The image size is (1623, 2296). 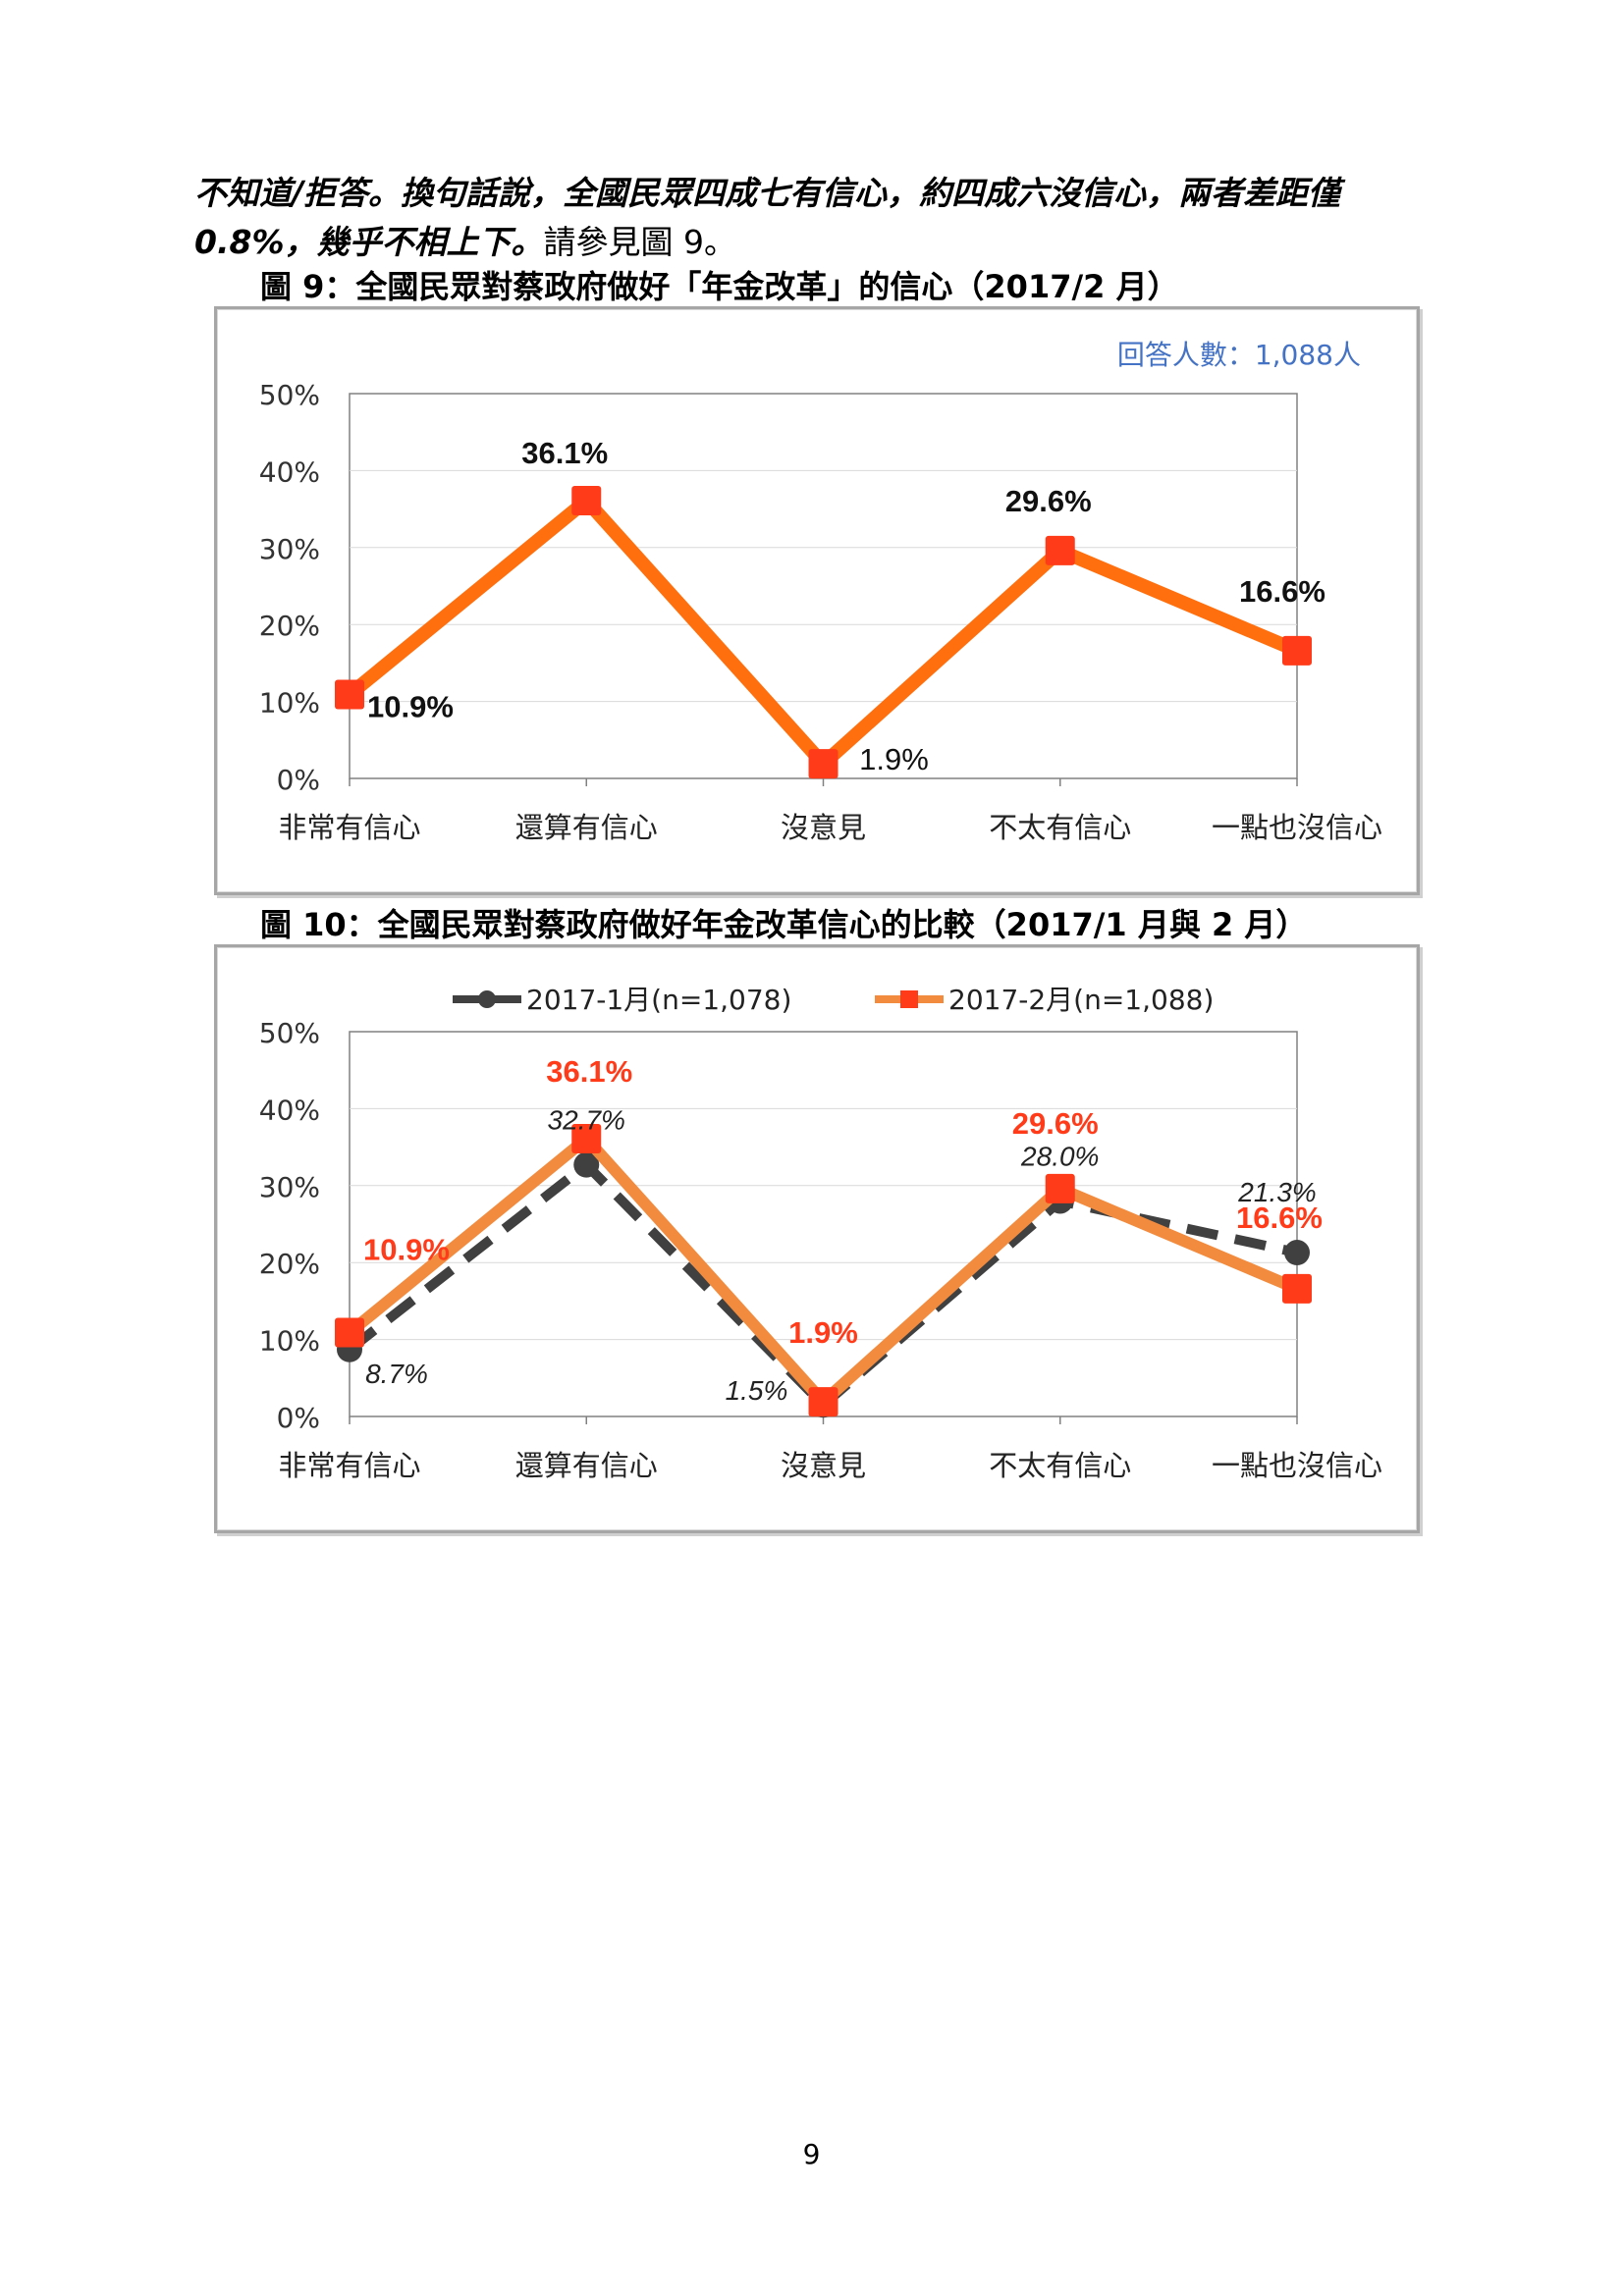 I want to click on chart9-x-tick-label: 不太有信心, so click(x=1060, y=827).